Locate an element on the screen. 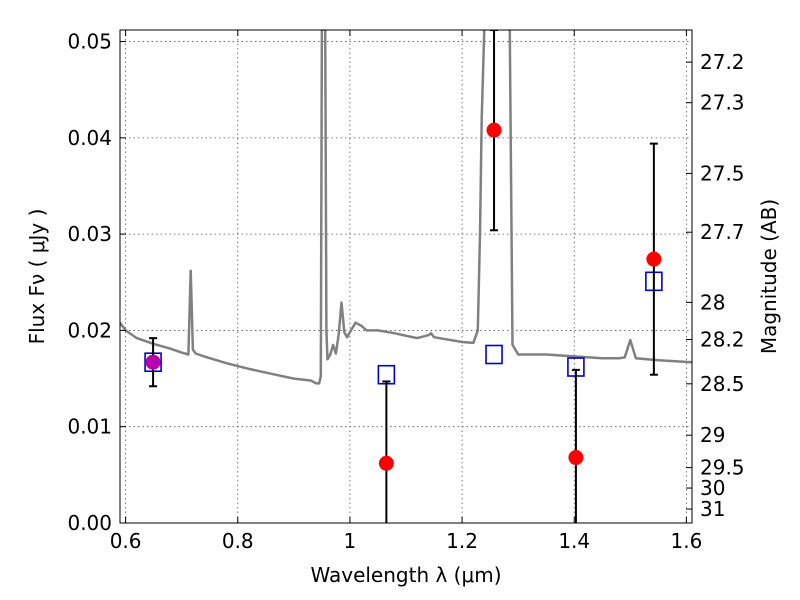  mag-tick-label: 27.5 is located at coordinates (722, 173).